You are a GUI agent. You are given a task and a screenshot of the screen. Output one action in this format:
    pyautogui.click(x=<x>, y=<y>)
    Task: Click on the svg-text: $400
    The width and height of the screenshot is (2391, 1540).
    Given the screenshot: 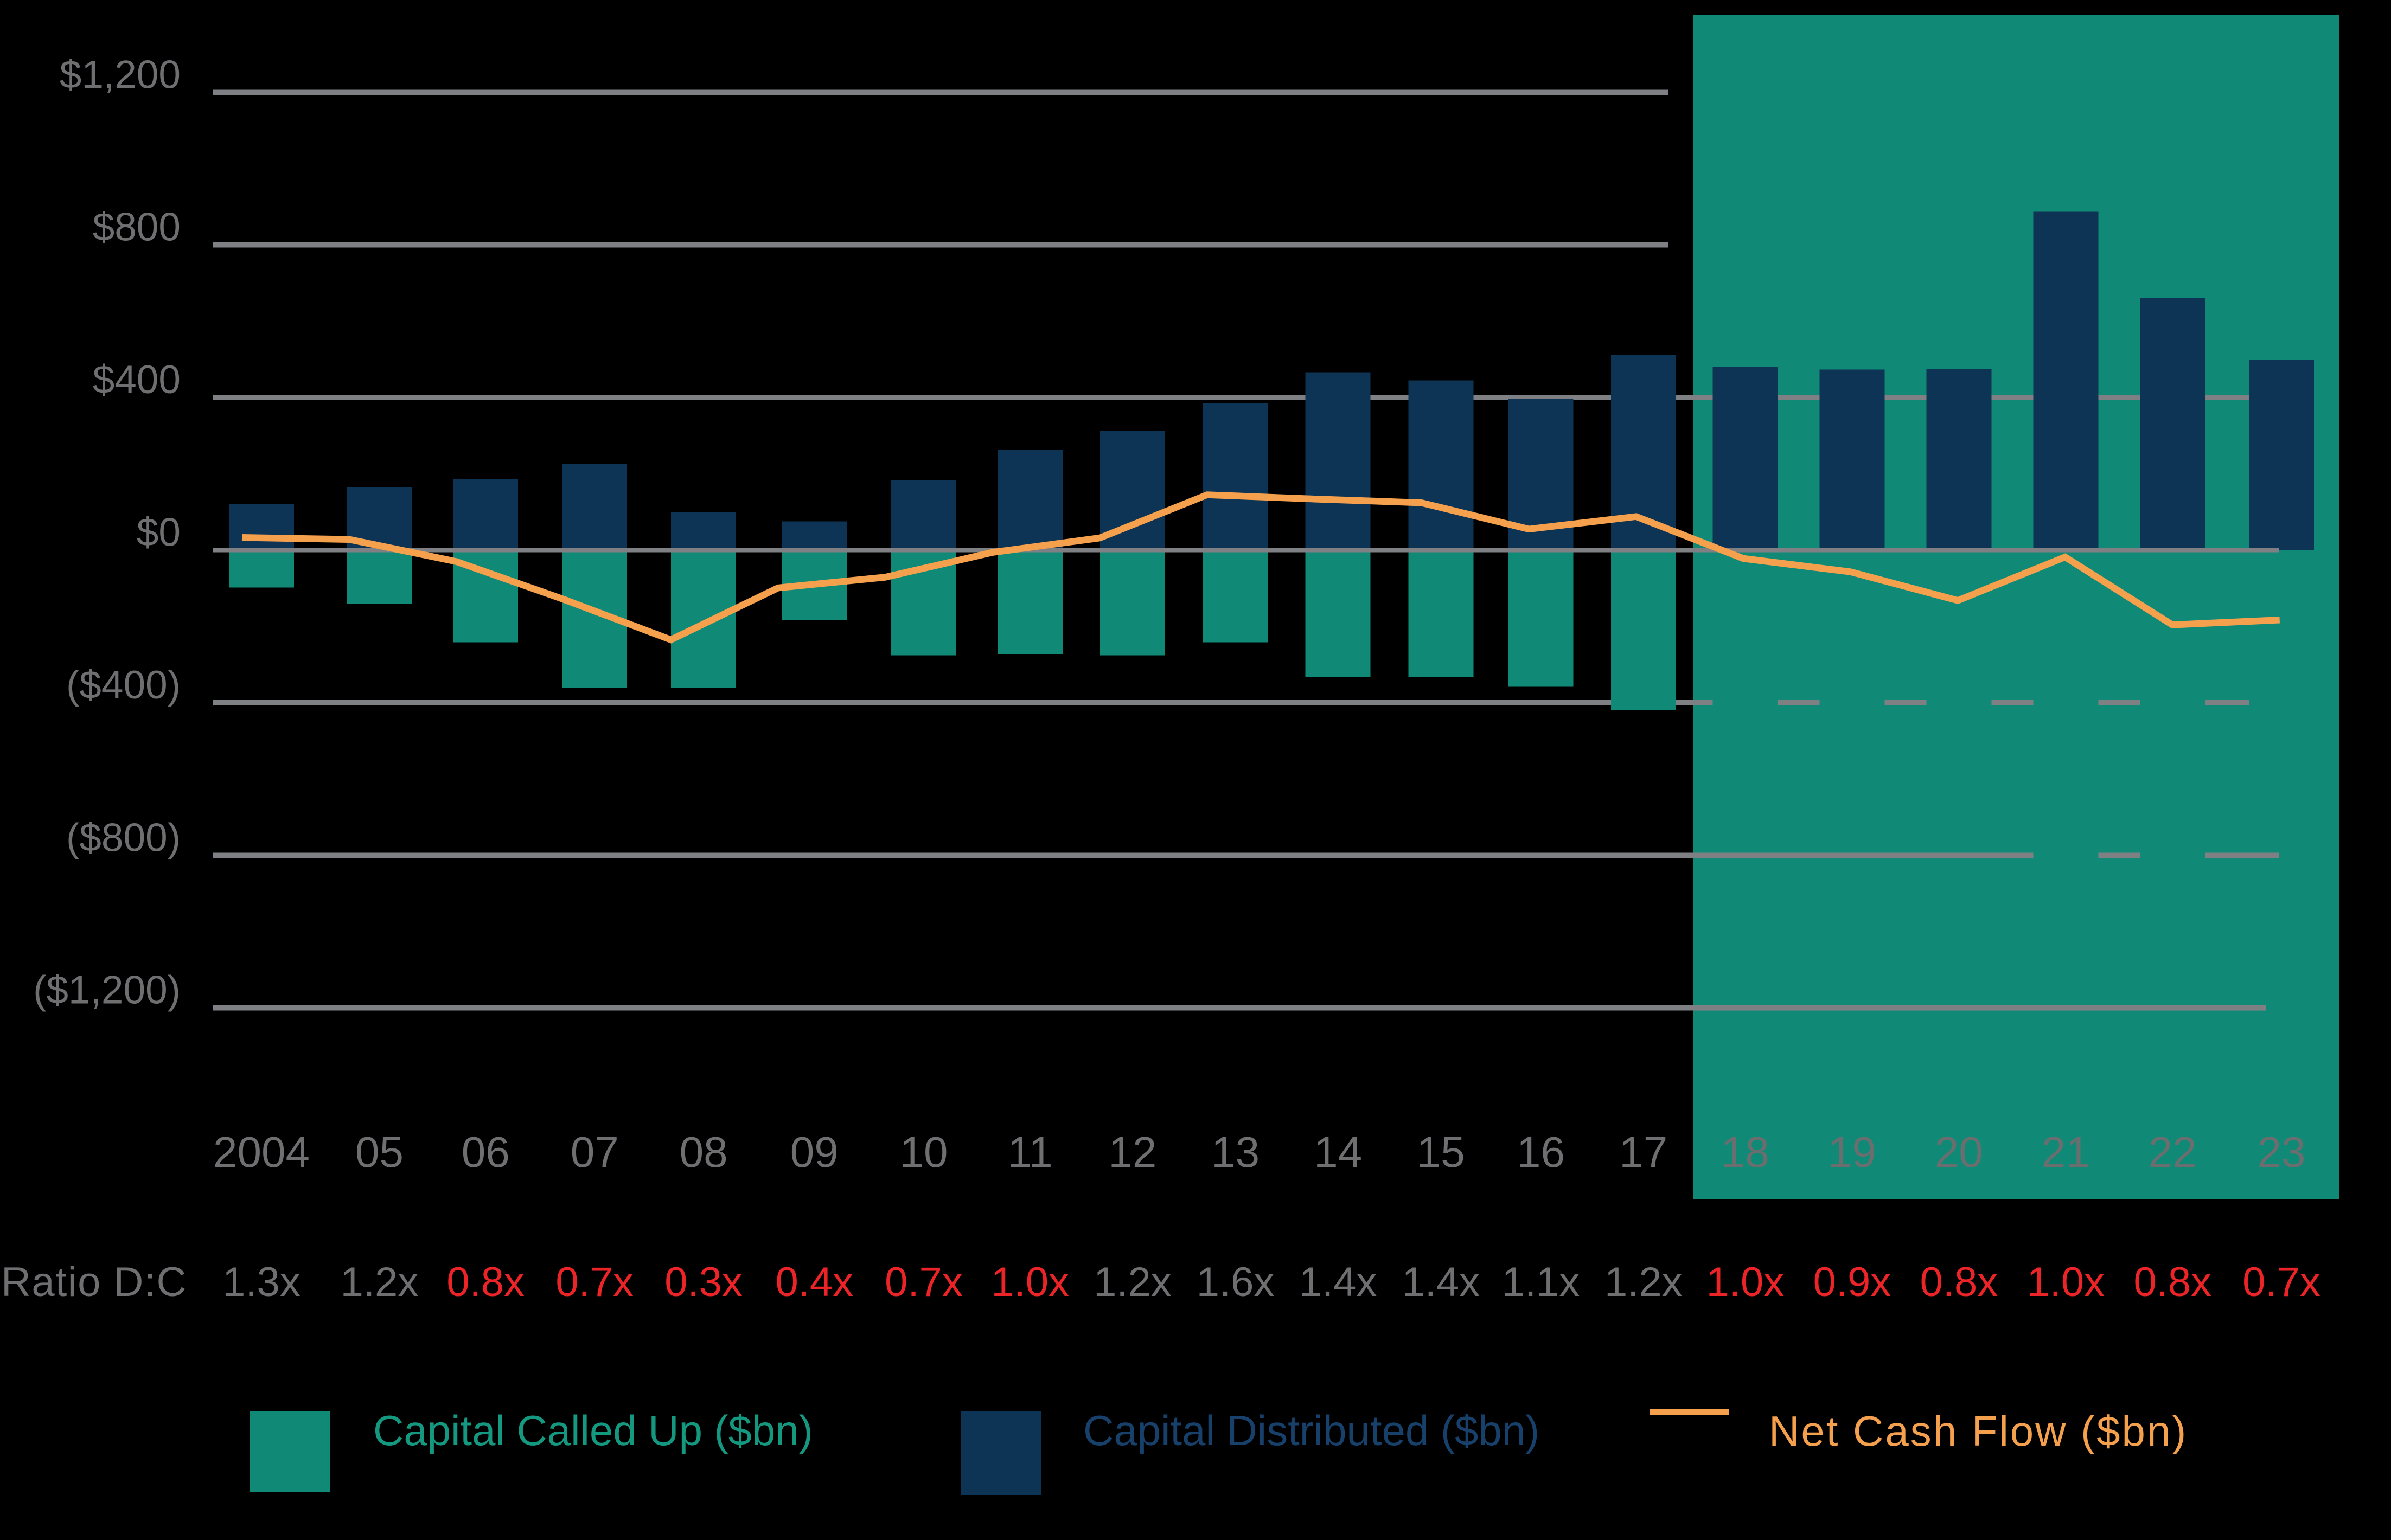 What is the action you would take?
    pyautogui.click(x=137, y=380)
    